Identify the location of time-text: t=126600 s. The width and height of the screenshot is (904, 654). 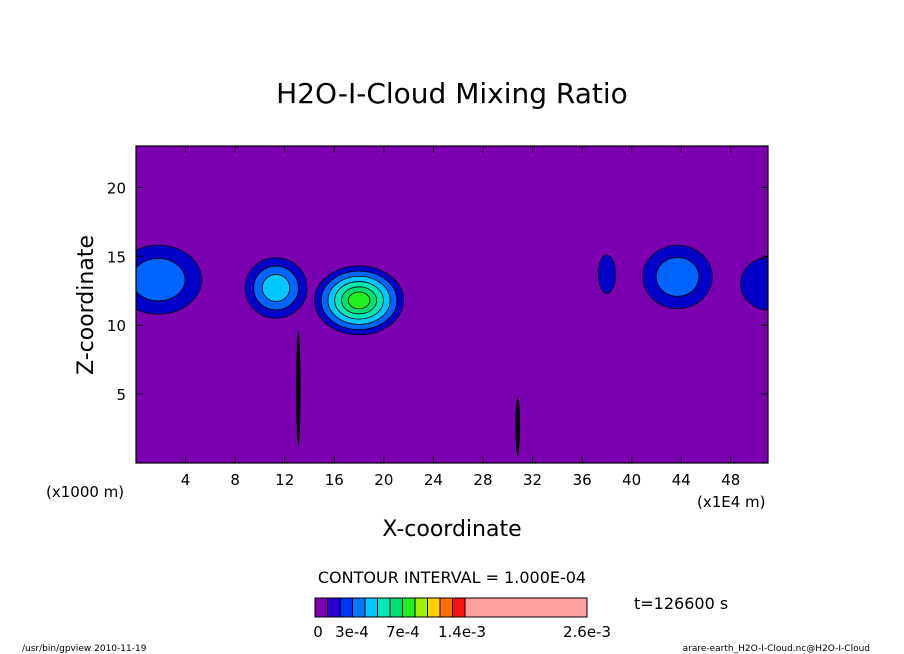
(681, 603).